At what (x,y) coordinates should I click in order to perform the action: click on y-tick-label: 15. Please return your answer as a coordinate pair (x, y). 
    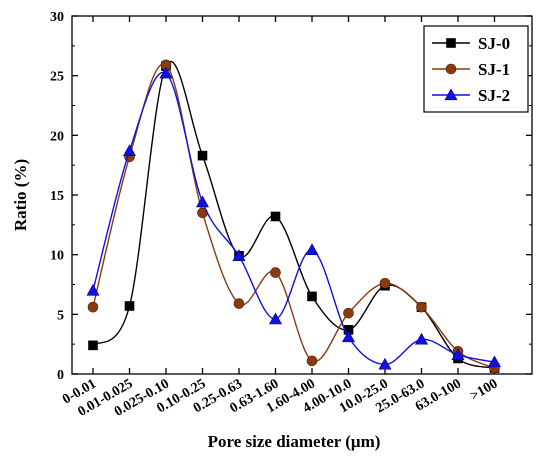
    Looking at the image, I should click on (57, 196).